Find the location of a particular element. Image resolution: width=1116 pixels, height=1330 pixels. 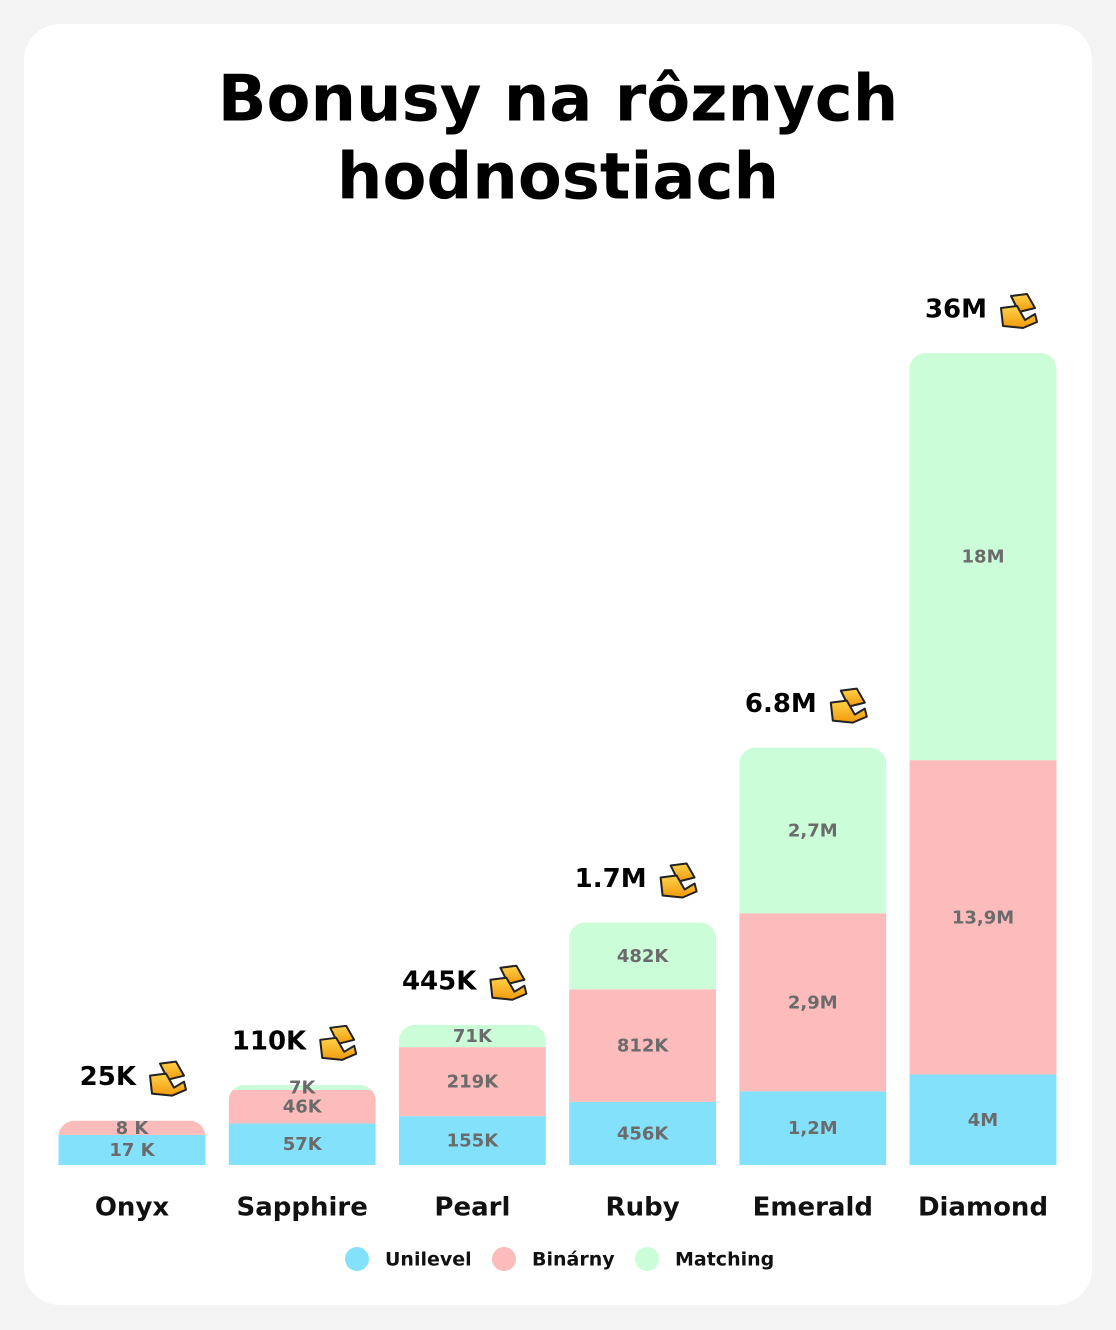

total-label: 36M is located at coordinates (956, 310).